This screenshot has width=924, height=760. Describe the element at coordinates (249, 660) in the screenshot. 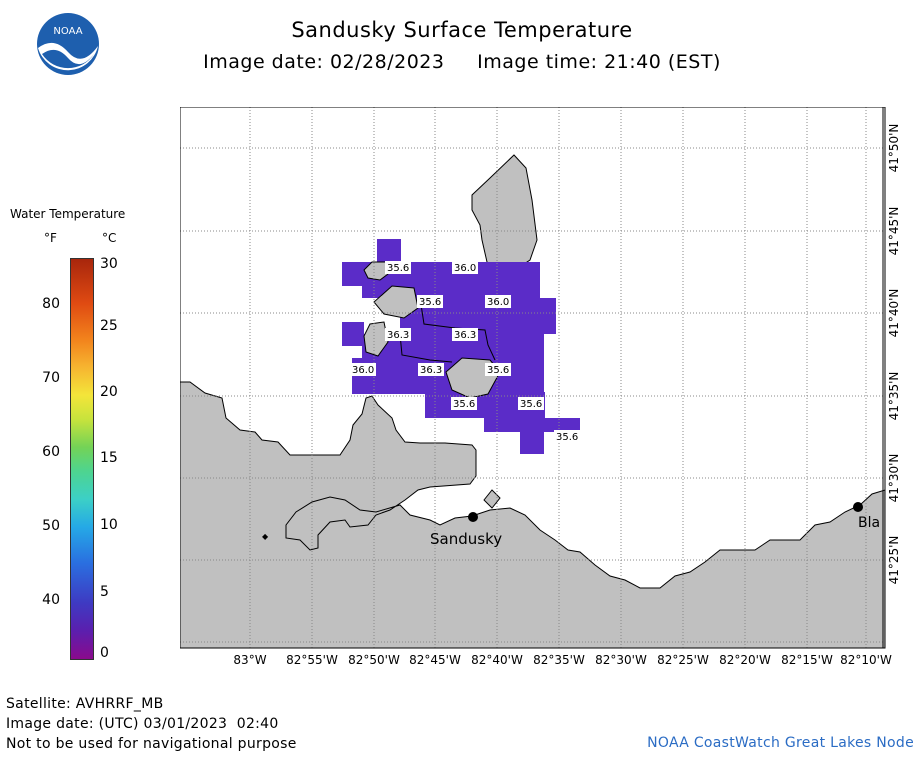

I see `svg-text: 83°W` at that location.